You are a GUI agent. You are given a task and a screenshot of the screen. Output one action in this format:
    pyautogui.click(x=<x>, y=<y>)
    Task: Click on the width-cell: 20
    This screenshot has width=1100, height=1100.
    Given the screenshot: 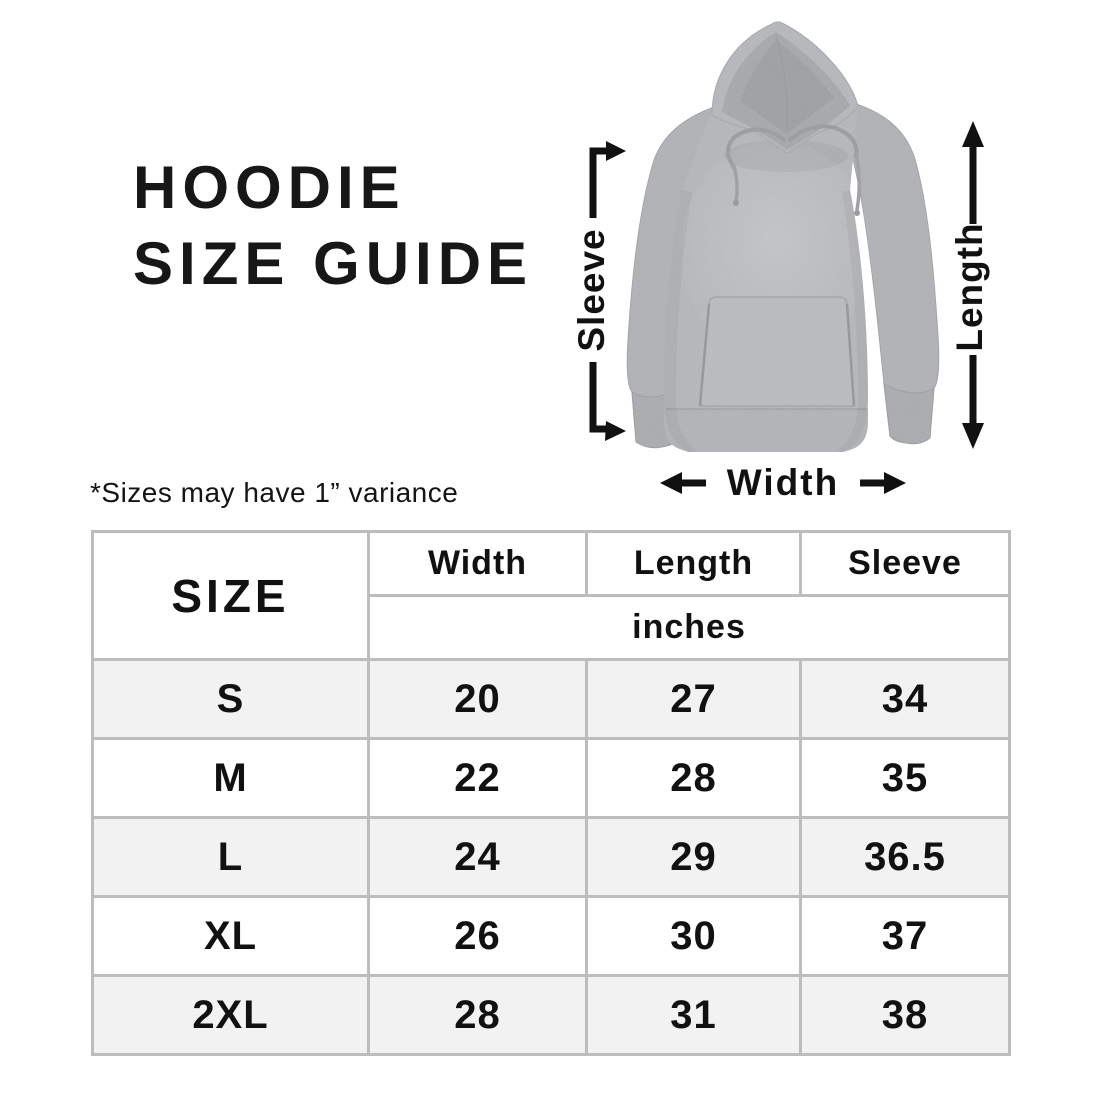 What is the action you would take?
    pyautogui.click(x=477, y=699)
    